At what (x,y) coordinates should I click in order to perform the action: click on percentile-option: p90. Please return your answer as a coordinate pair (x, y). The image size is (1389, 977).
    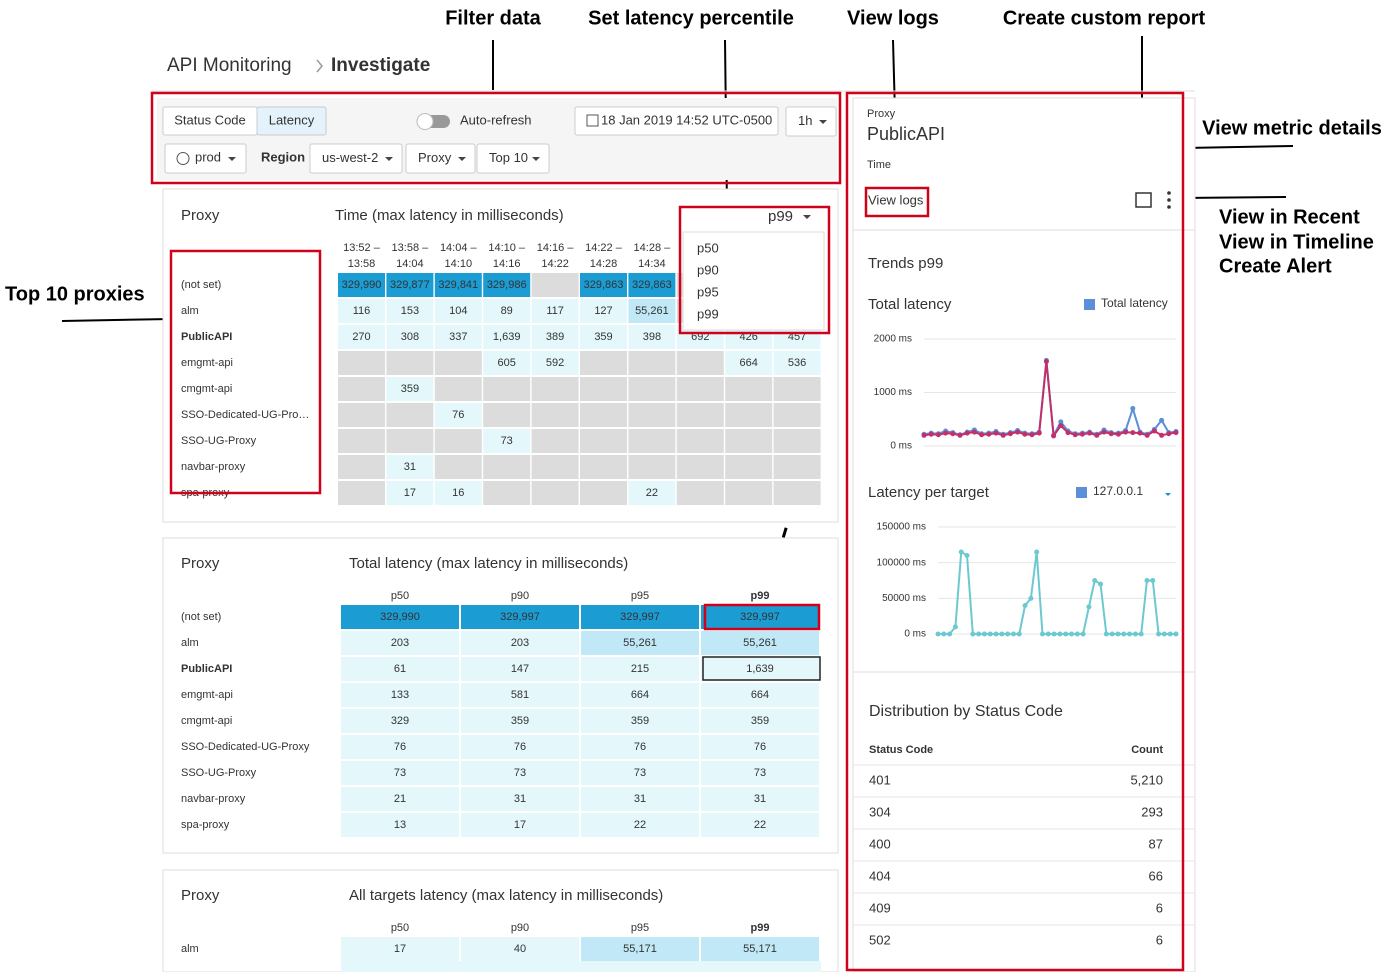
    Looking at the image, I should click on (708, 269).